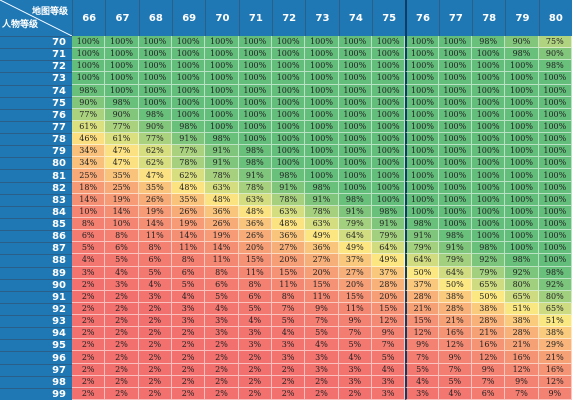 This screenshot has height=400, width=572. What do you see at coordinates (36, 357) in the screenshot?
I see `row-header-96: 96` at bounding box center [36, 357].